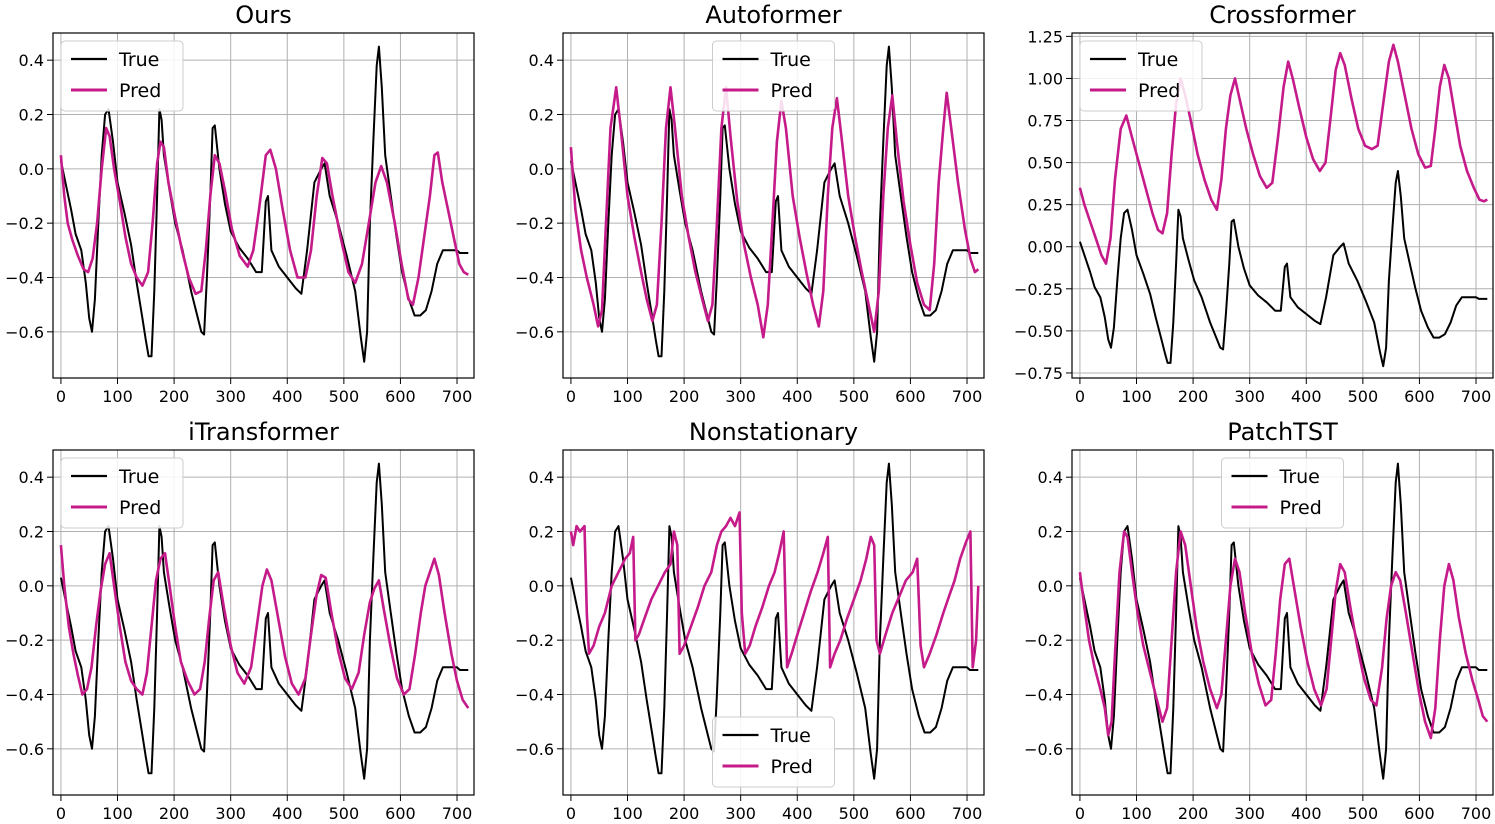  I want to click on y-tick-label: 0.50, so click(1045, 163).